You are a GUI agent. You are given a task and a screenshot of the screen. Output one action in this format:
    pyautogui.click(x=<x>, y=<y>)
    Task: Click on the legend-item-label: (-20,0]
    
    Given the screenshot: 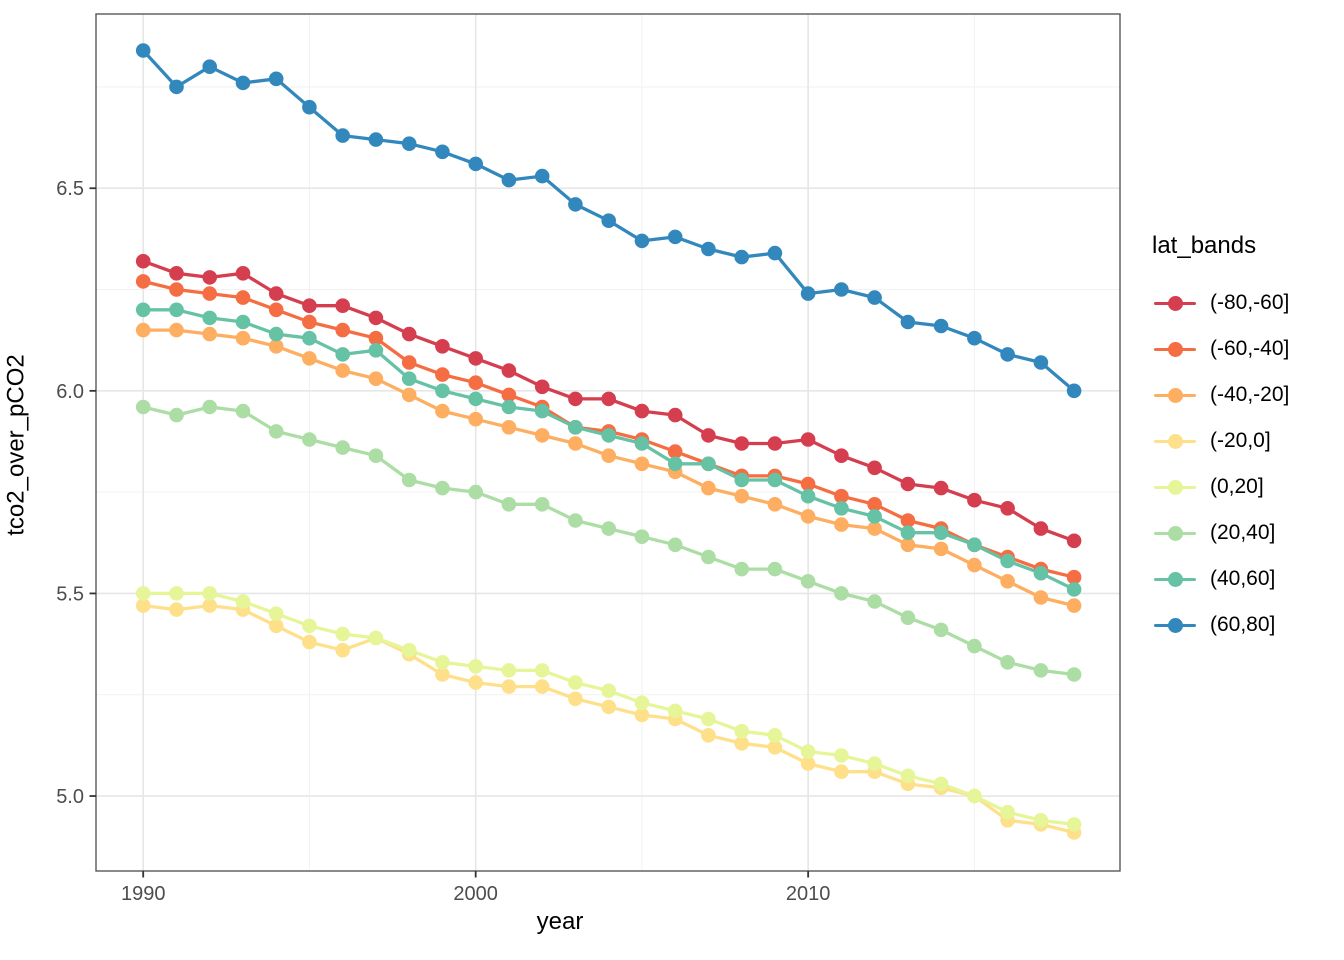 What is the action you would take?
    pyautogui.click(x=1240, y=440)
    